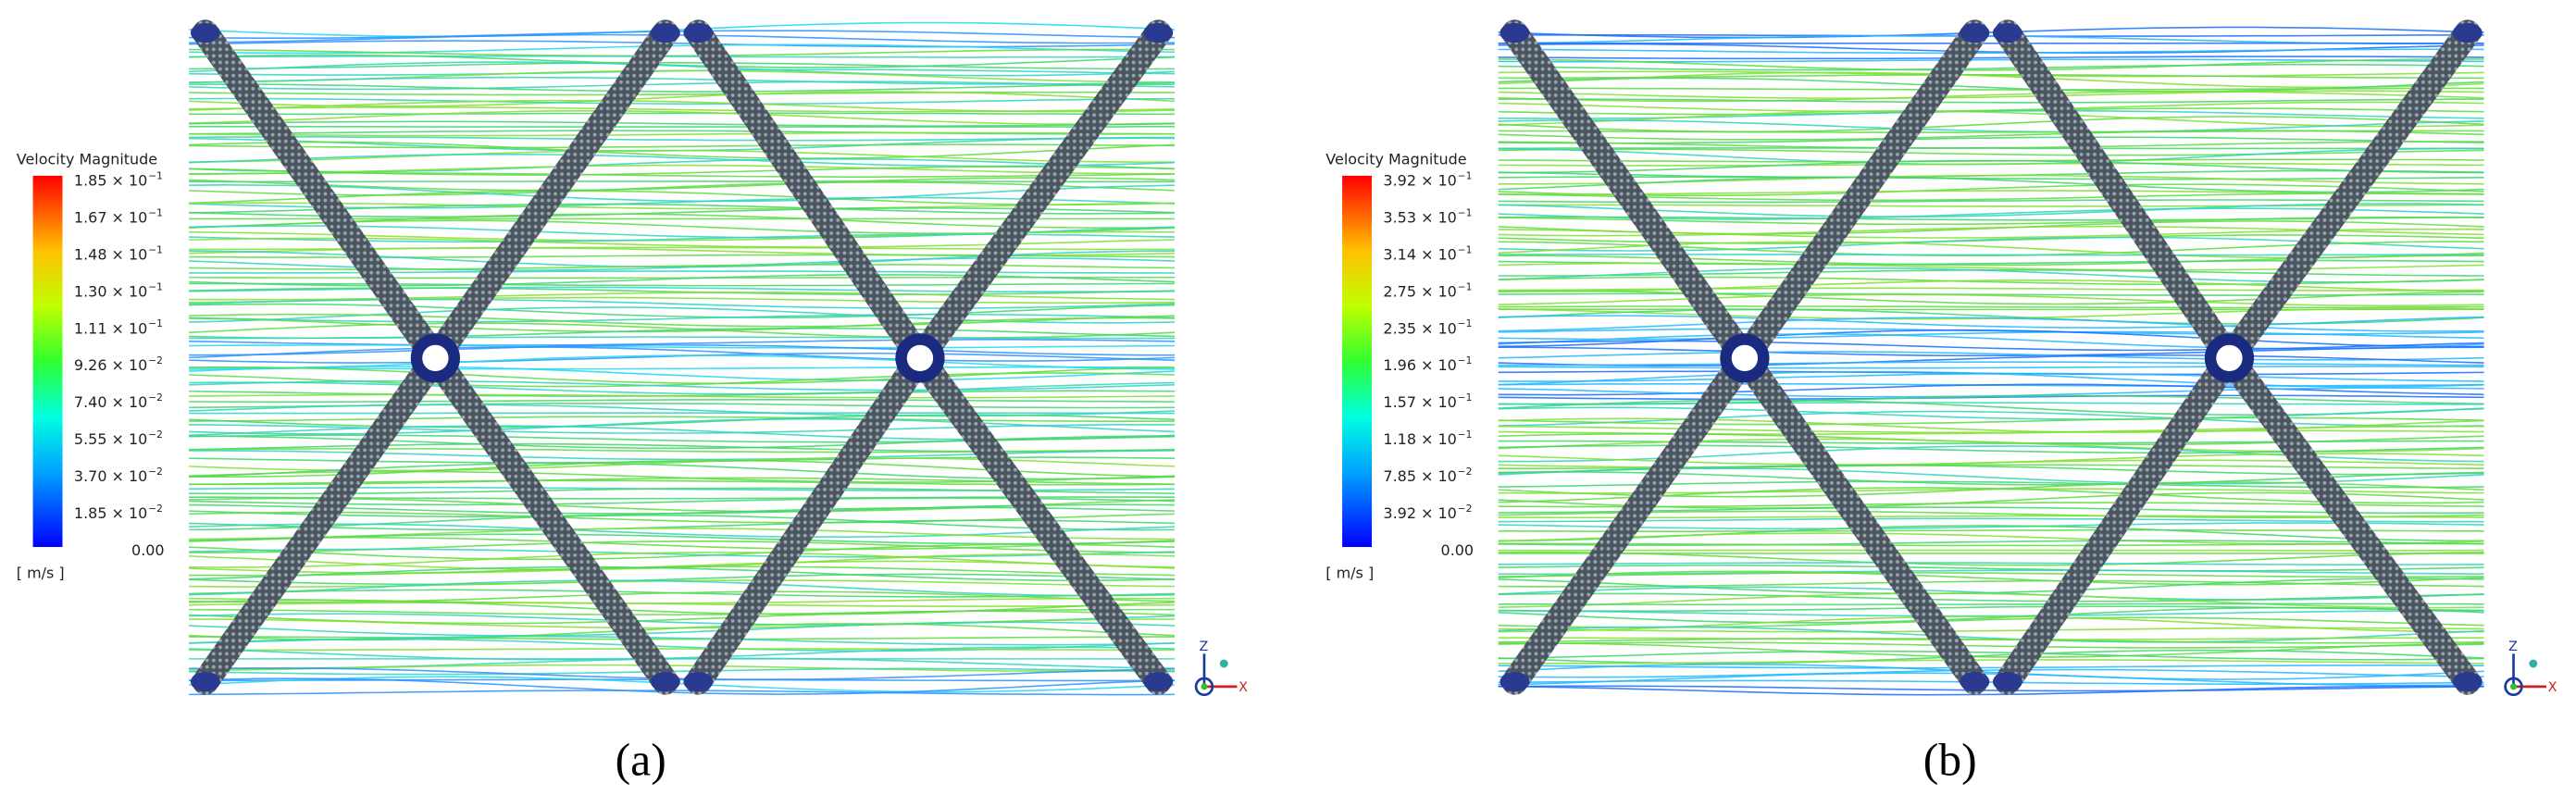 This screenshot has height=795, width=2576. What do you see at coordinates (1204, 647) in the screenshot?
I see `axis-z-label: Z` at bounding box center [1204, 647].